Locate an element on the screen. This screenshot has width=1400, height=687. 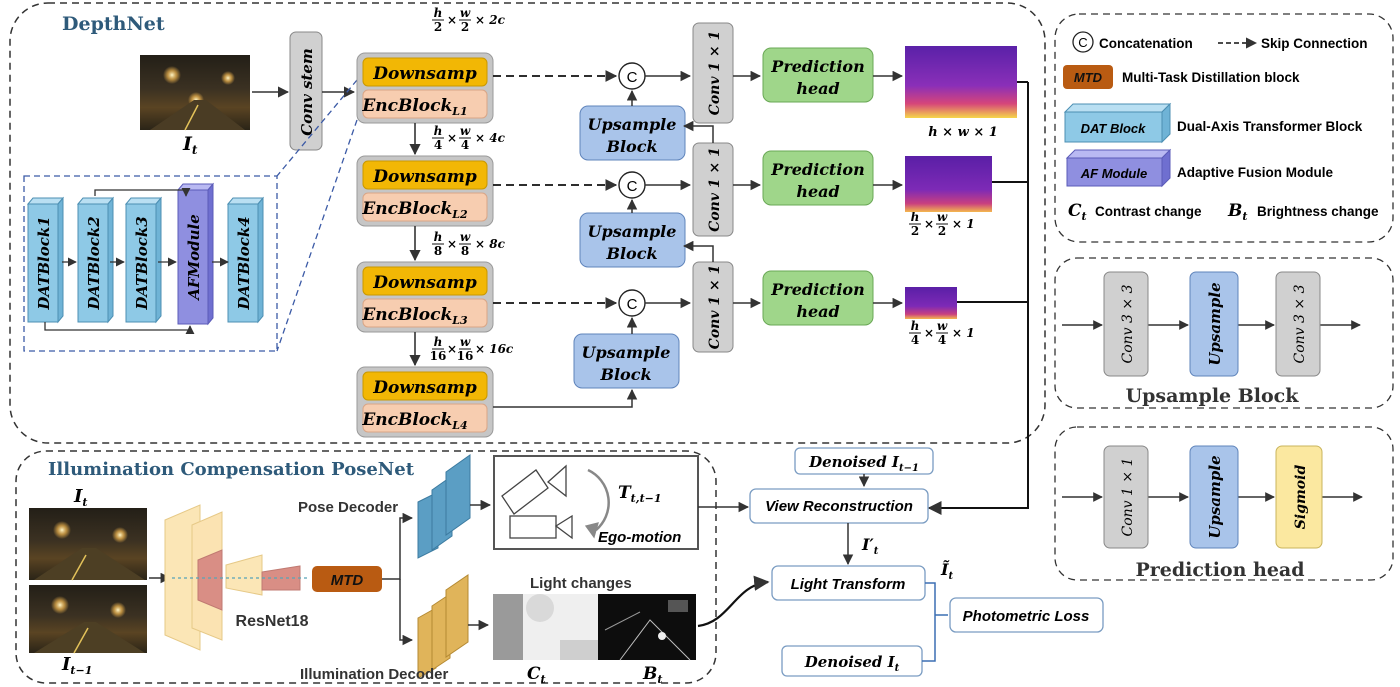
output-shape-h-2: h2 is located at coordinates (915, 224).